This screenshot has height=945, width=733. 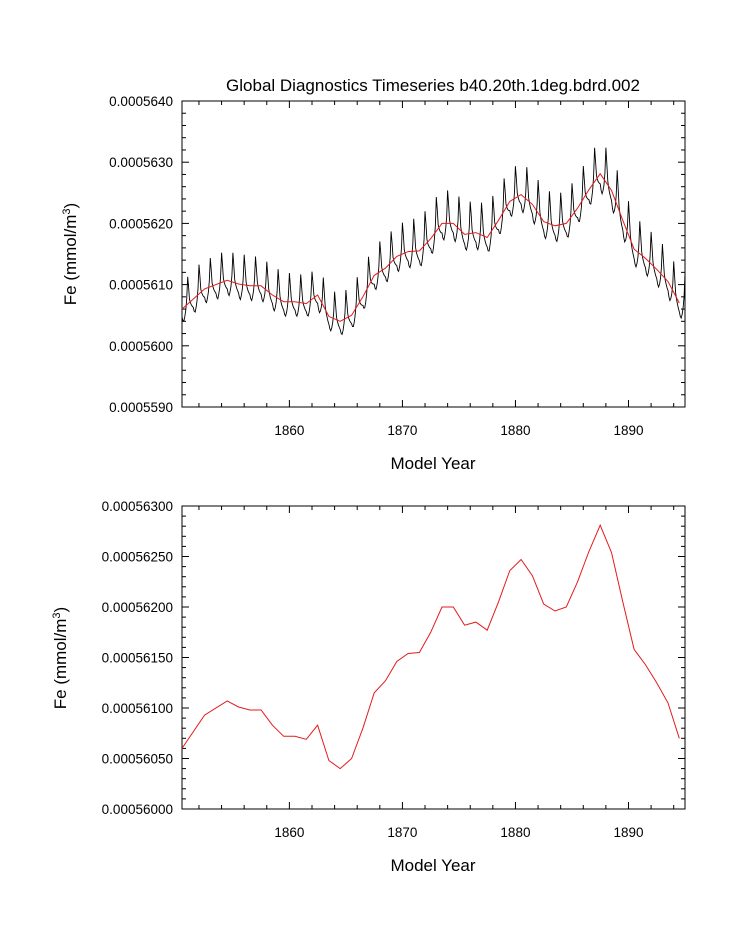 I want to click on y-tick-label: 0.0005640, so click(x=141, y=101).